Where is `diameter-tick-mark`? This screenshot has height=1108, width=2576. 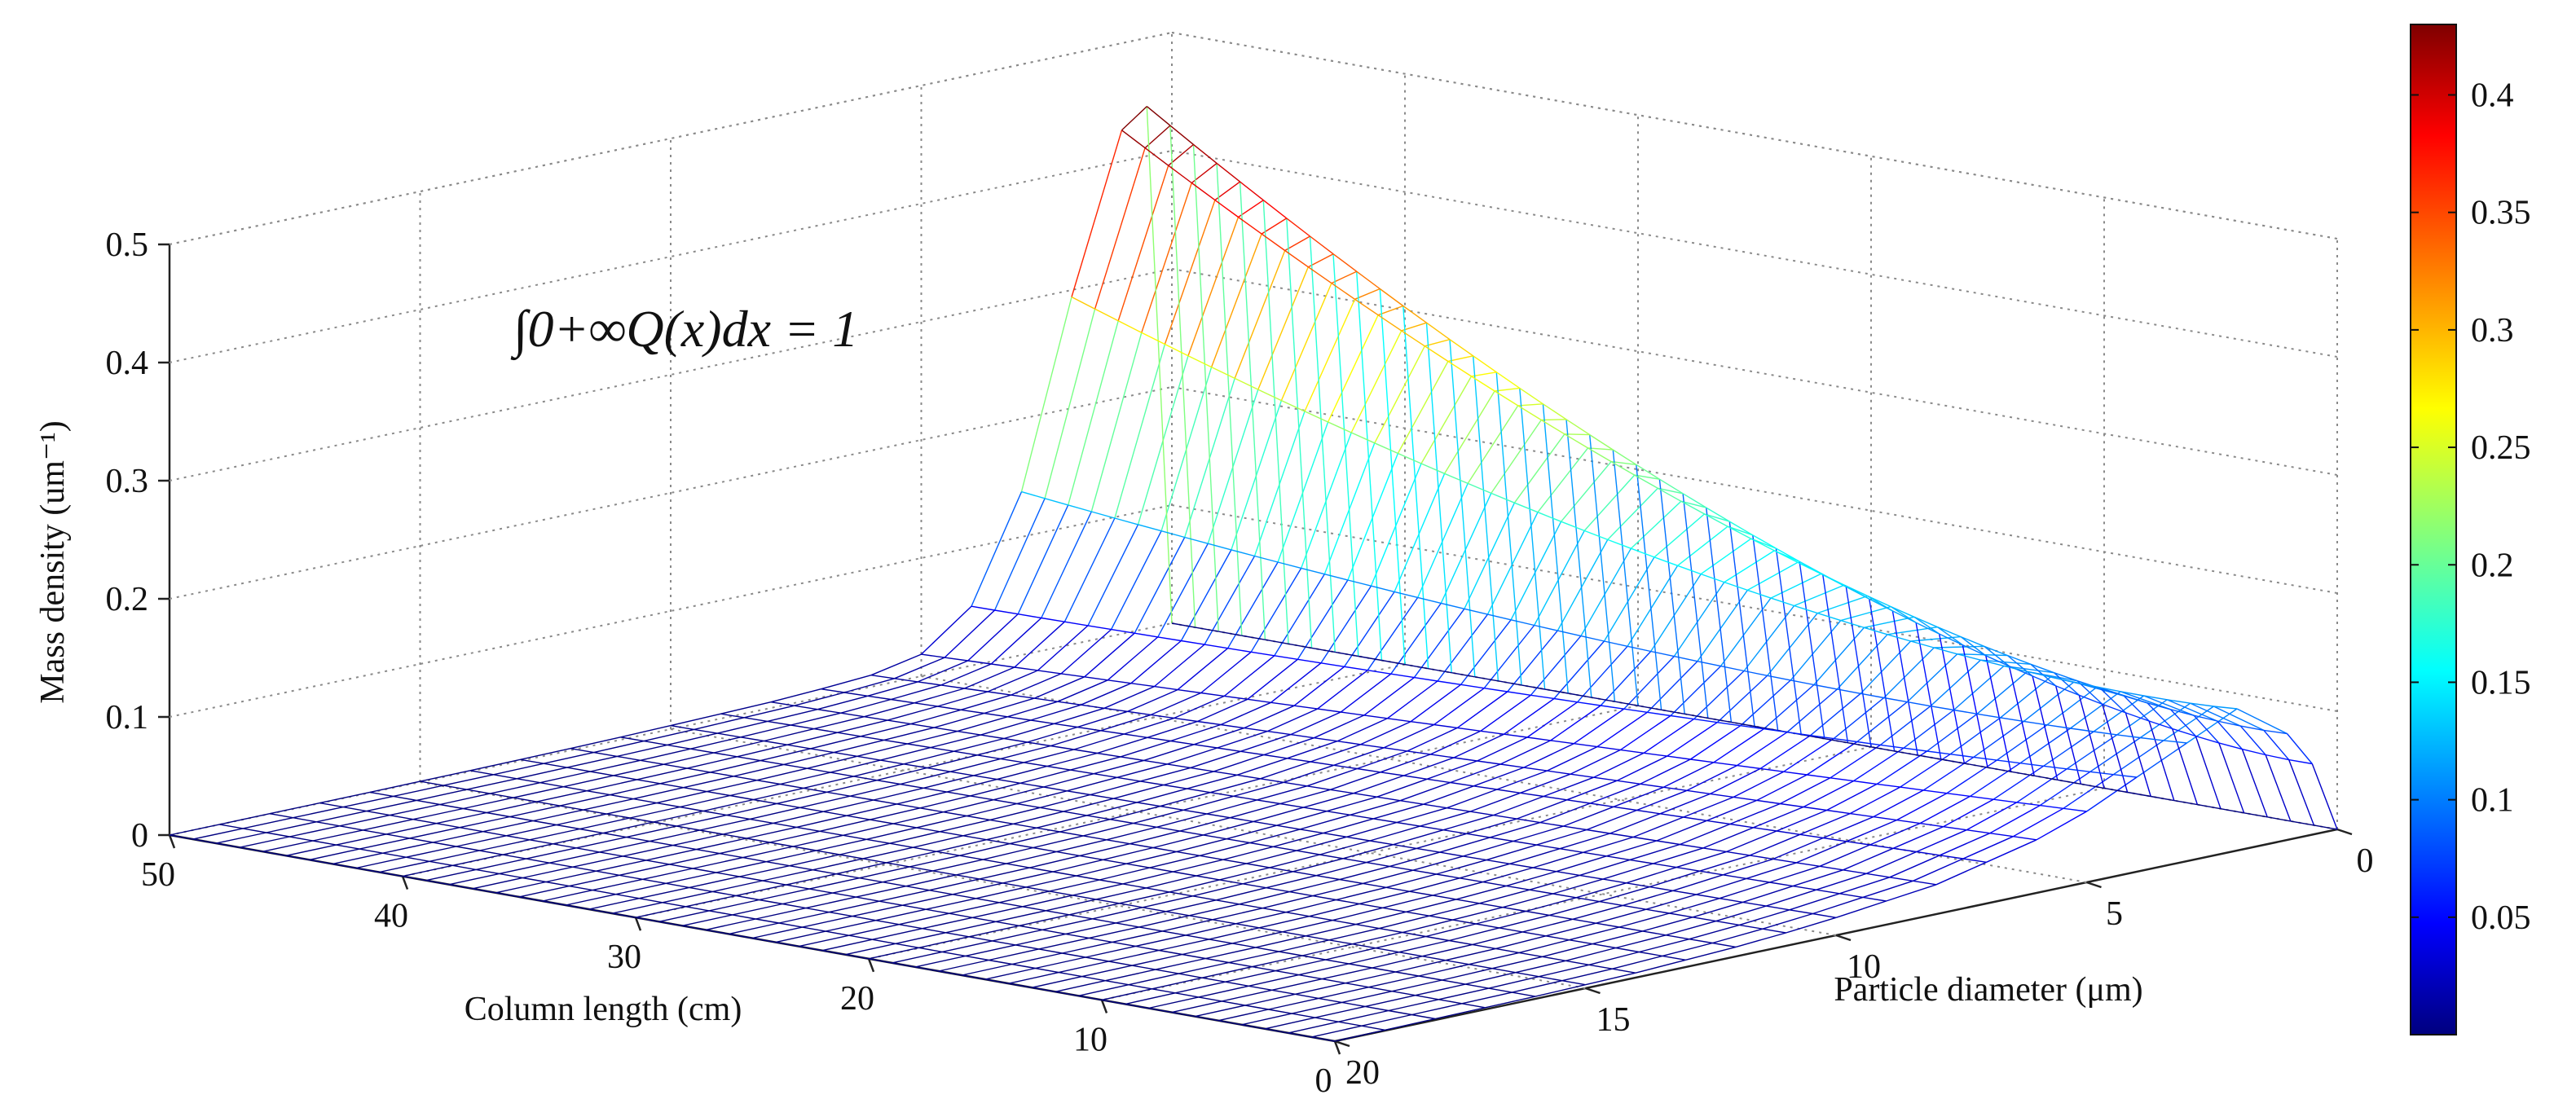
diameter-tick-mark is located at coordinates (1342, 1044).